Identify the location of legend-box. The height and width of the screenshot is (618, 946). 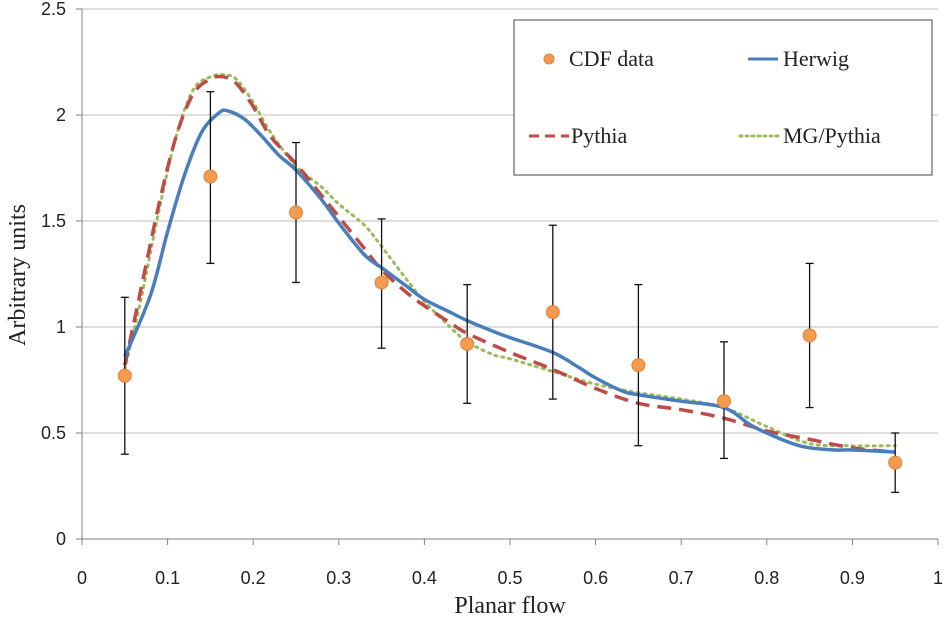
(723, 97).